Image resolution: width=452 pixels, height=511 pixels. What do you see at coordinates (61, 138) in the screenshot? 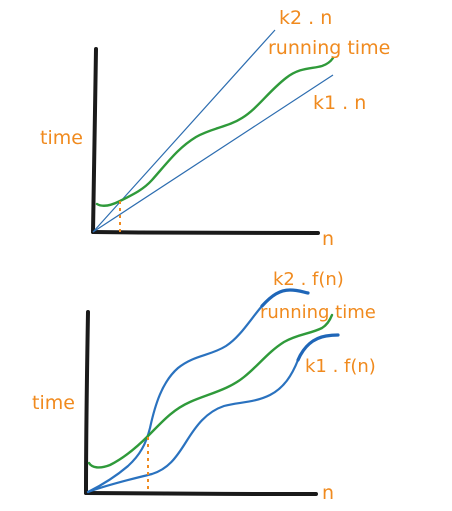
I see `top-y-axis-label: time` at bounding box center [61, 138].